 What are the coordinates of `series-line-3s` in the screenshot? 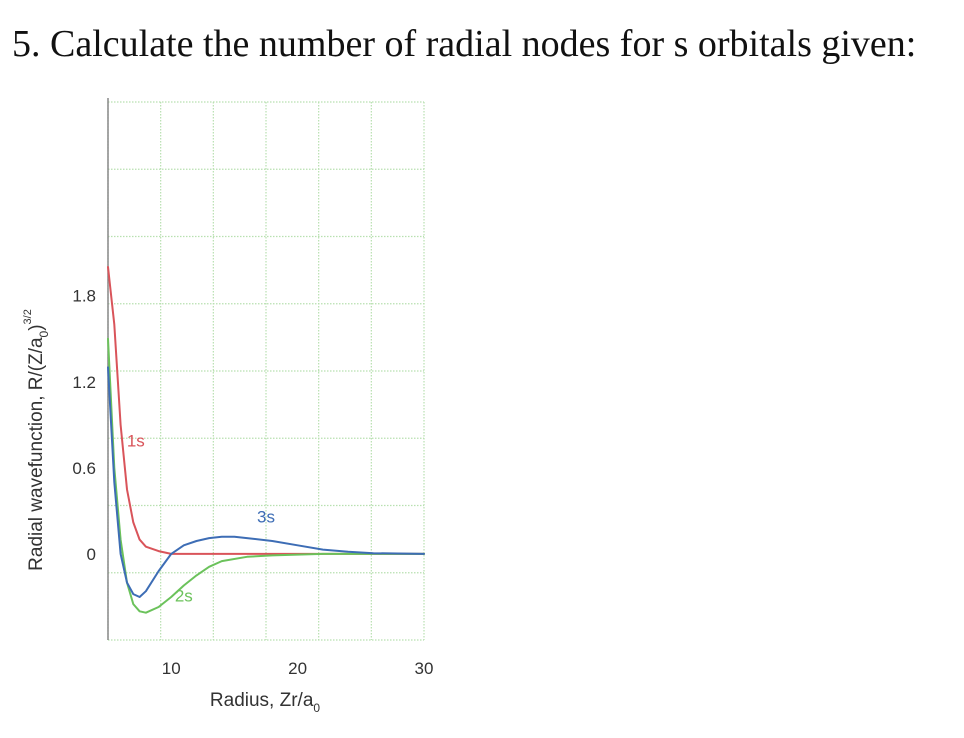 It's located at (266, 482).